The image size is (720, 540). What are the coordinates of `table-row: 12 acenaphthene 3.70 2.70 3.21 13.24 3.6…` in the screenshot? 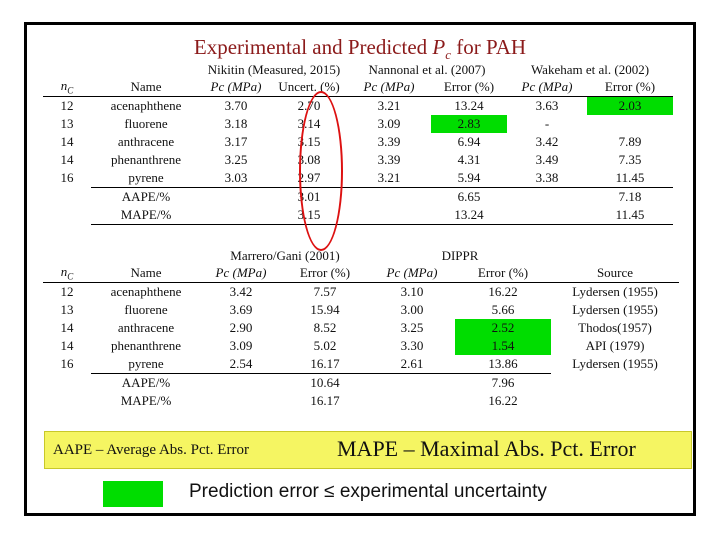 It's located at (358, 105).